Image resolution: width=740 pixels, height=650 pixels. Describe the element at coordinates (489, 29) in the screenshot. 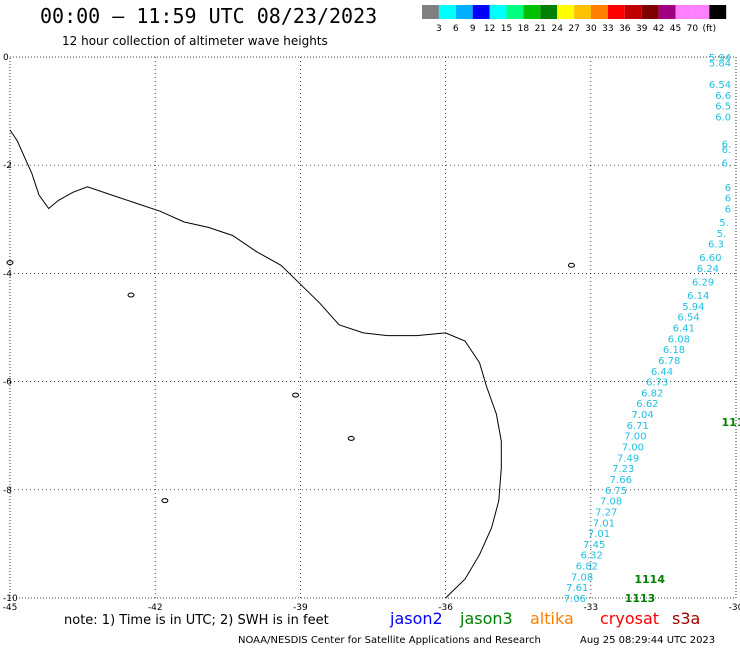

I see `legend-label: 12` at that location.